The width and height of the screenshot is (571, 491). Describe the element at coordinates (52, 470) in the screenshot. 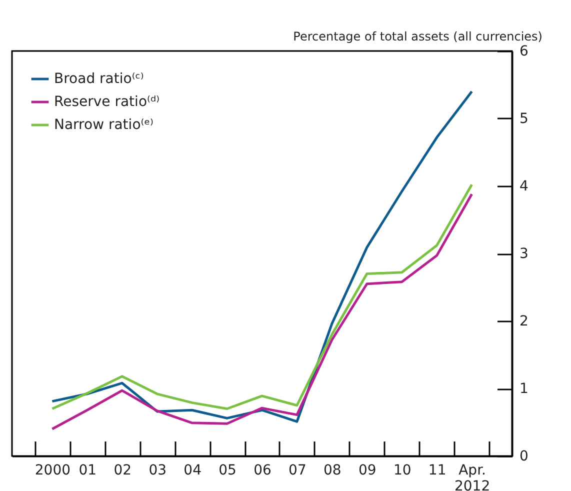

I see `x-tick-label: 2000` at that location.